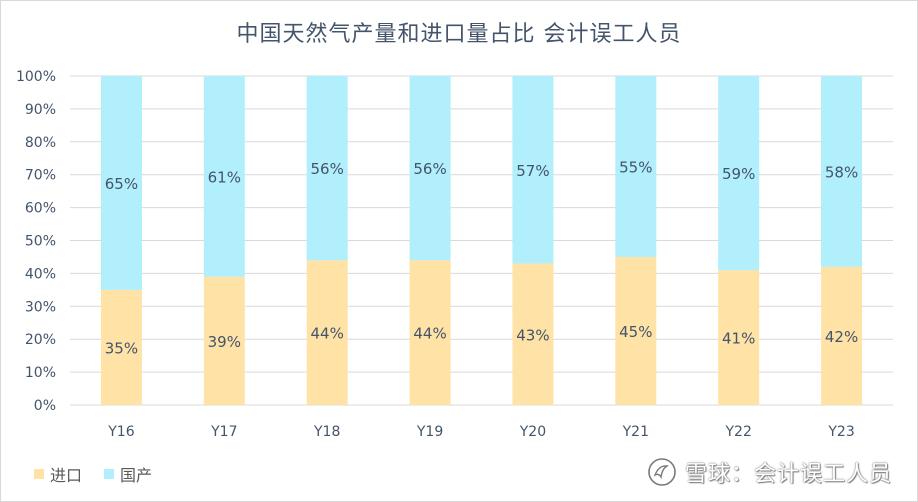  What do you see at coordinates (40, 110) in the screenshot?
I see `y-tick-label: 90%` at bounding box center [40, 110].